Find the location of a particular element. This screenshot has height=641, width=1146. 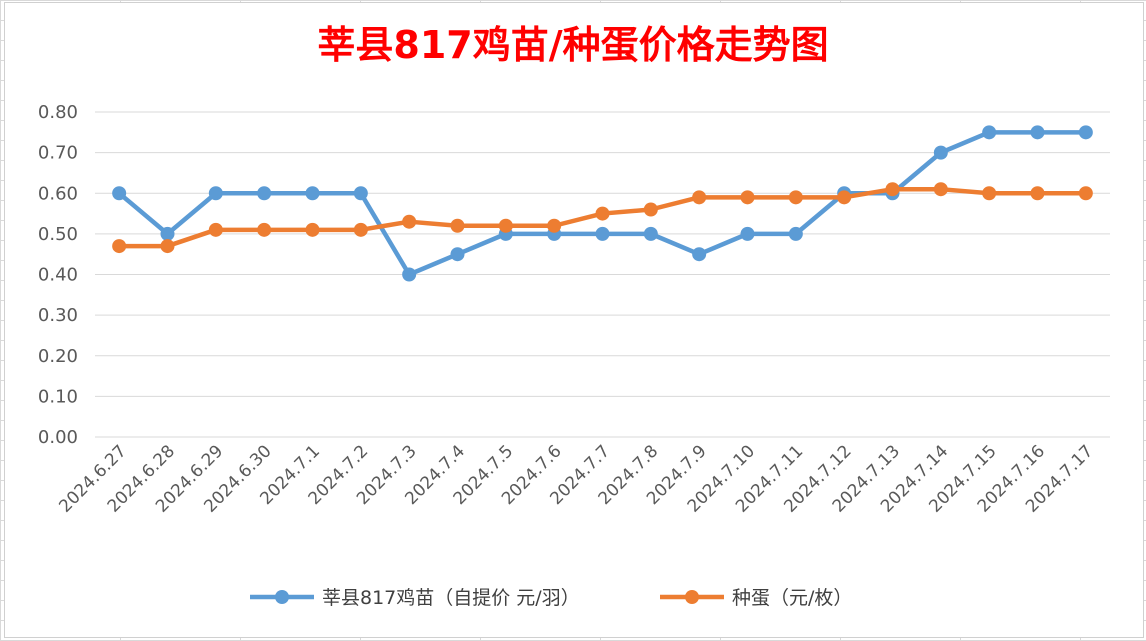

y-axis-ticks: 0.00 0.10 0.20 0.30 0.40 0.50 0.60 0.70 0.80 is located at coordinates (58, 275).